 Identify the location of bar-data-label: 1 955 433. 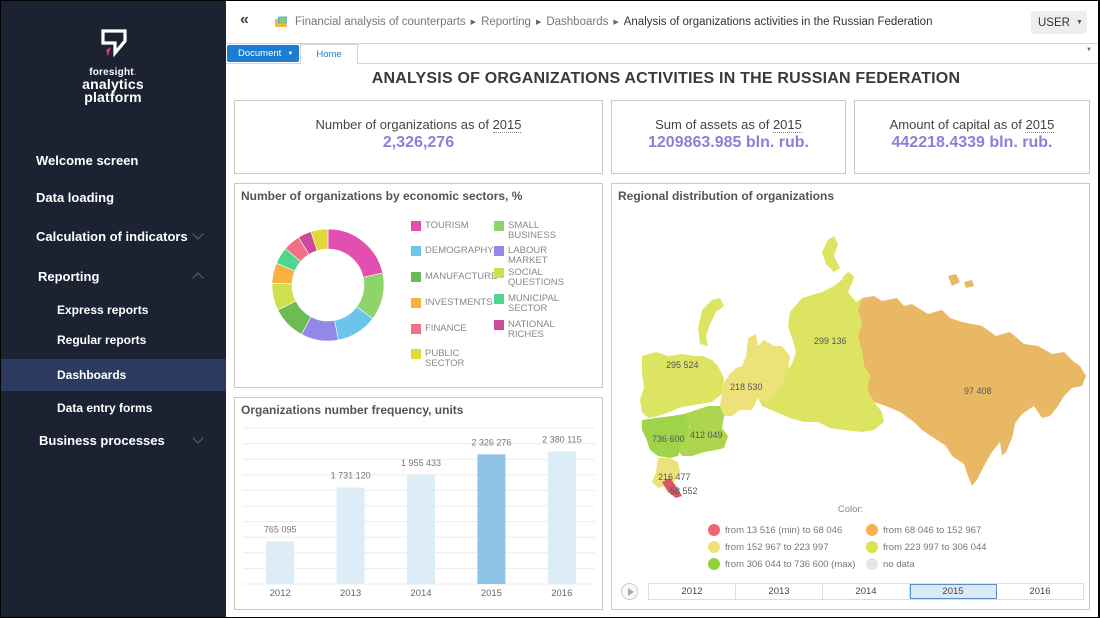
(421, 463).